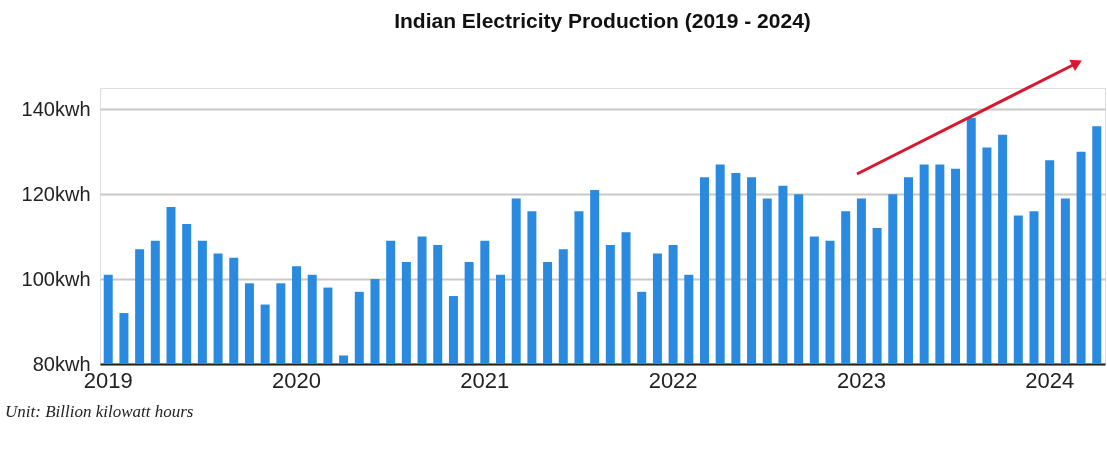  What do you see at coordinates (485, 380) in the screenshot?
I see `x-tick-label: 2021` at bounding box center [485, 380].